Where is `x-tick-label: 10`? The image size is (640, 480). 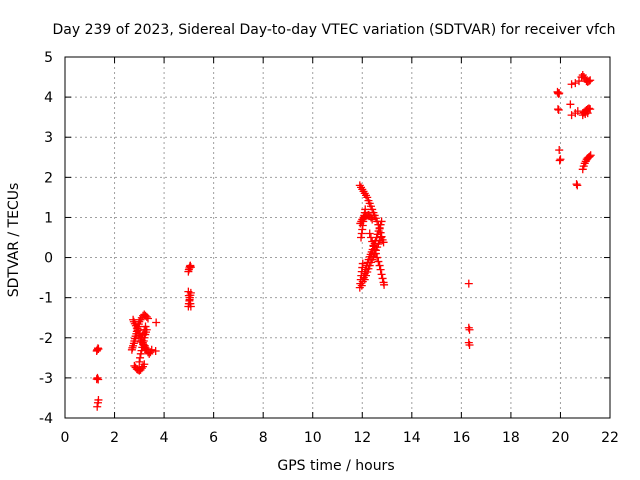 x-tick-label: 10 is located at coordinates (313, 438).